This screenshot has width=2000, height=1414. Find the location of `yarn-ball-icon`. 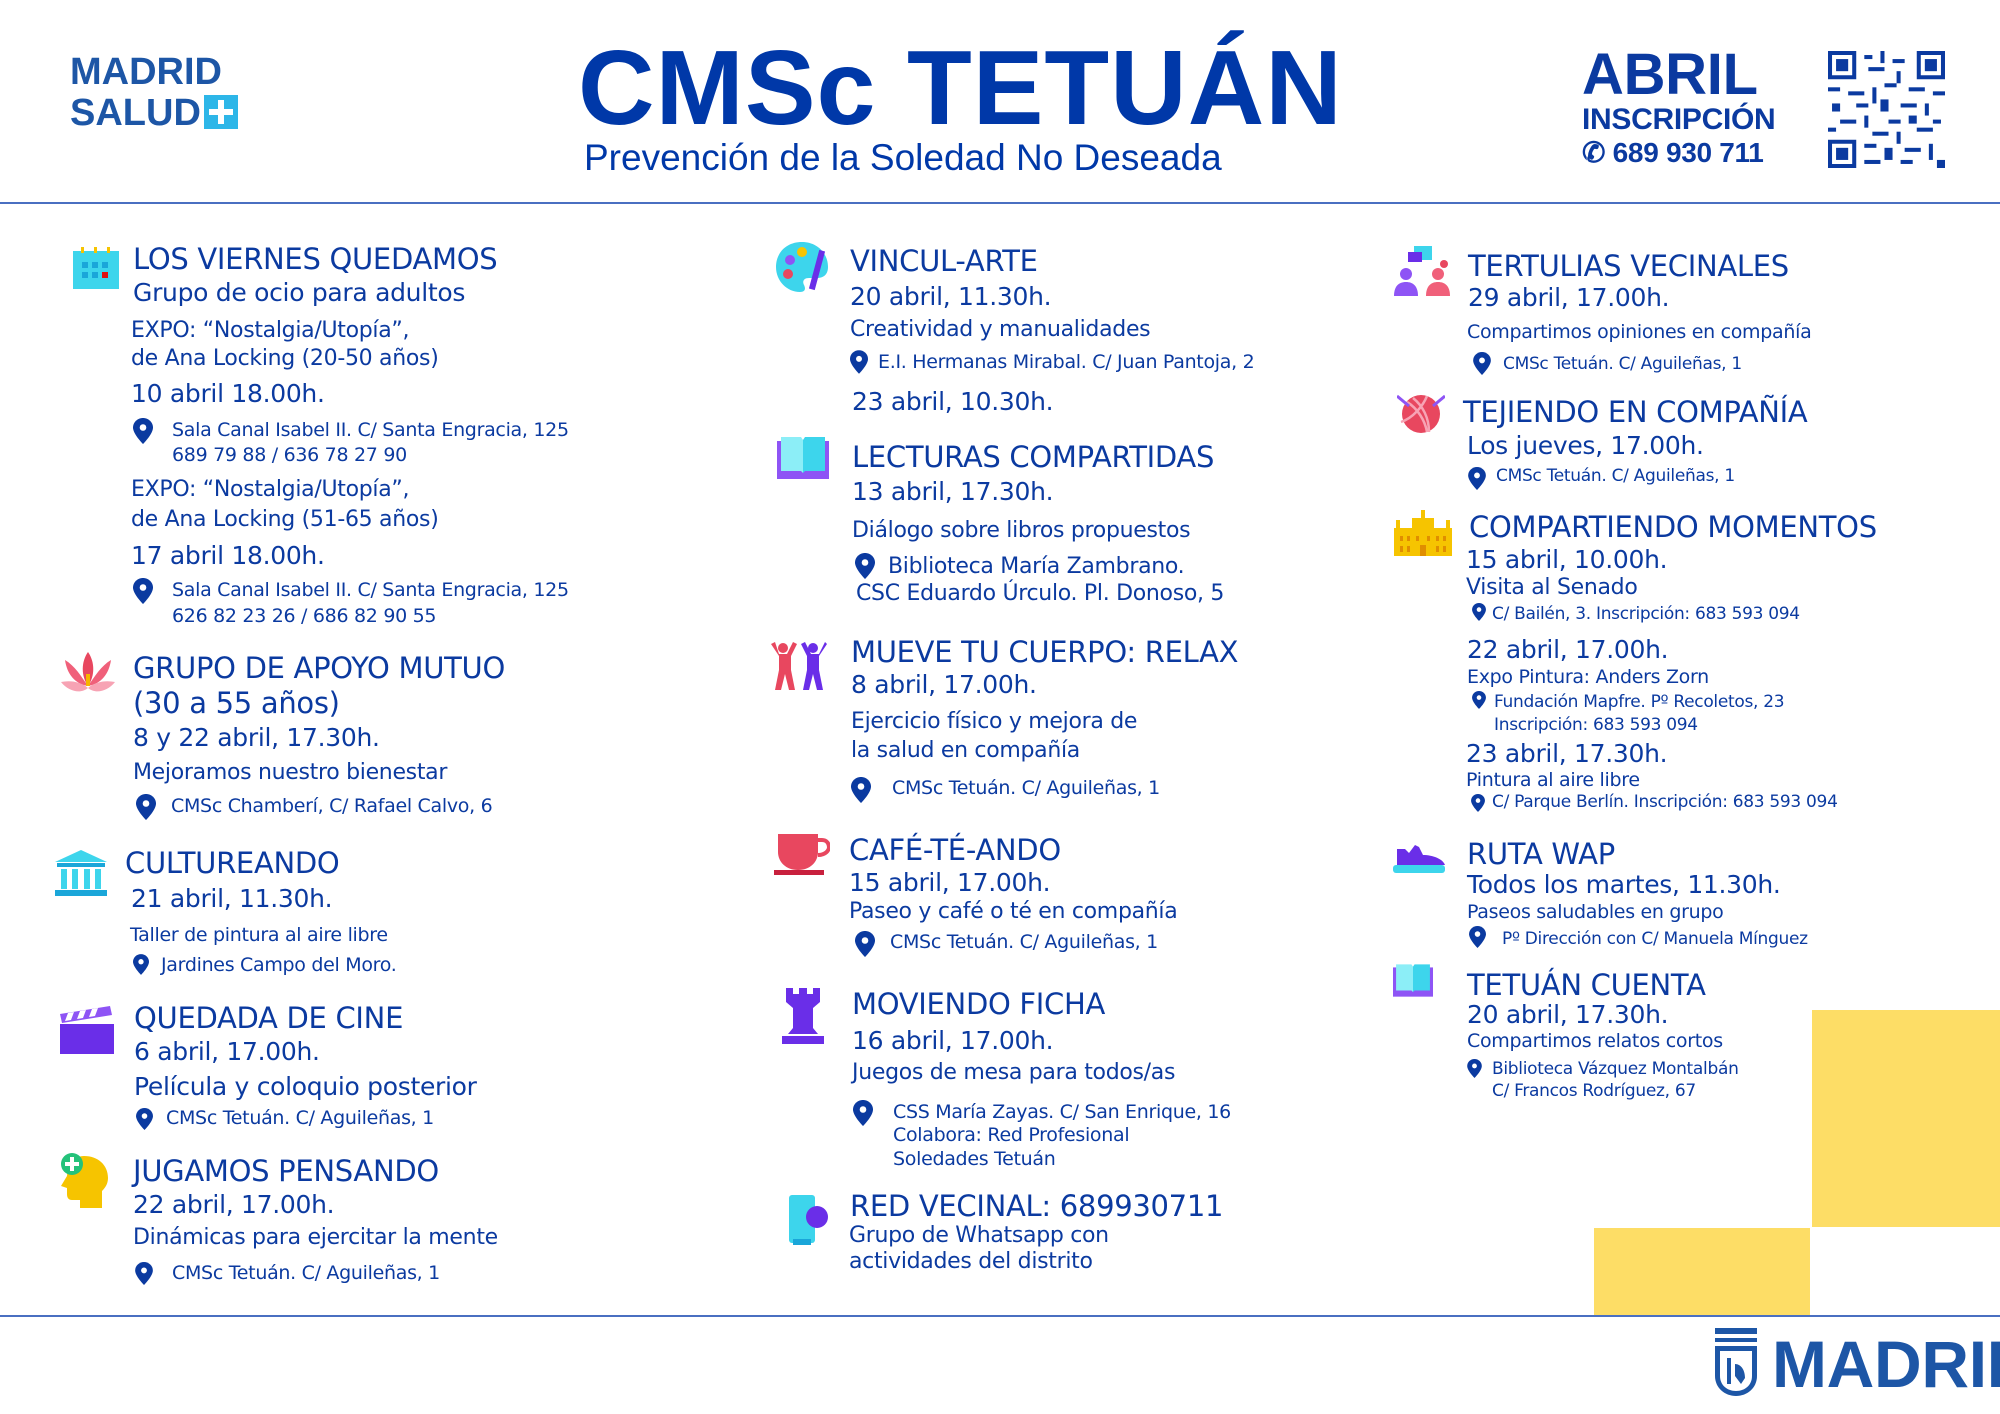

yarn-ball-icon is located at coordinates (1421, 413).